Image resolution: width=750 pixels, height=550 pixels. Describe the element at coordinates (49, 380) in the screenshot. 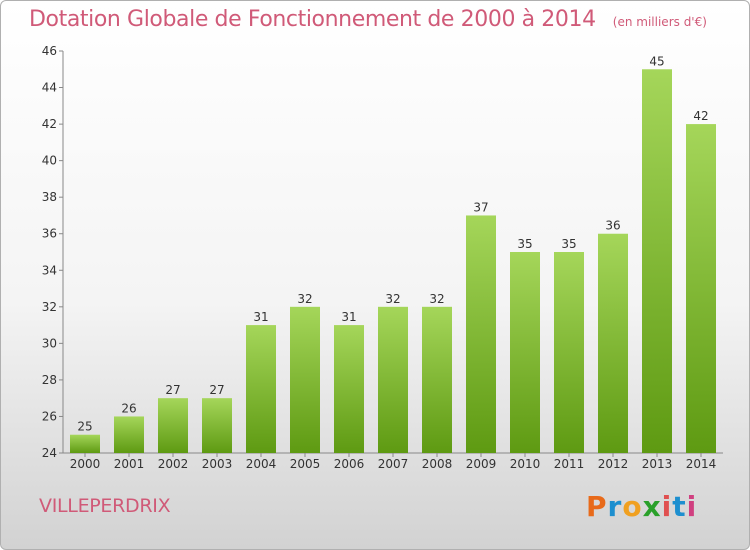

I see `y-tick-label: 28` at that location.